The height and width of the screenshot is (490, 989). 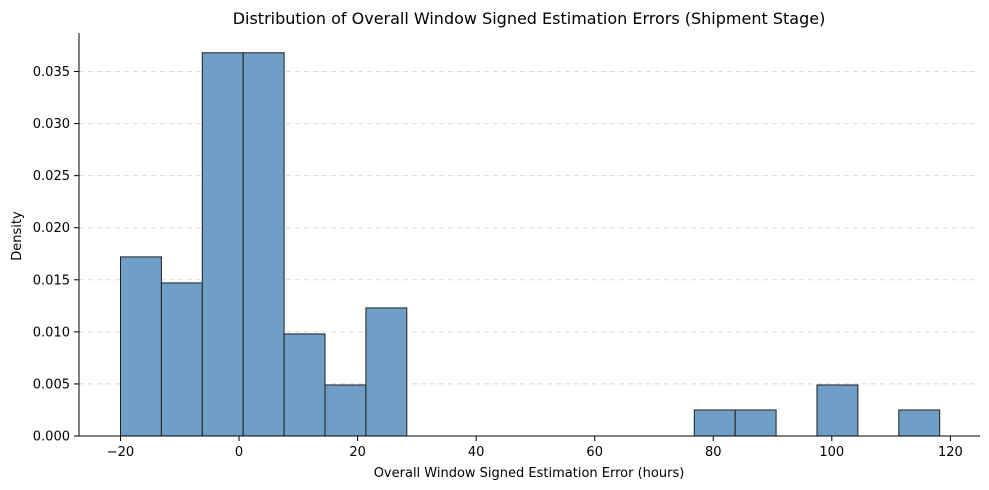 What do you see at coordinates (51, 280) in the screenshot?
I see `y-tick-label: 0.015` at bounding box center [51, 280].